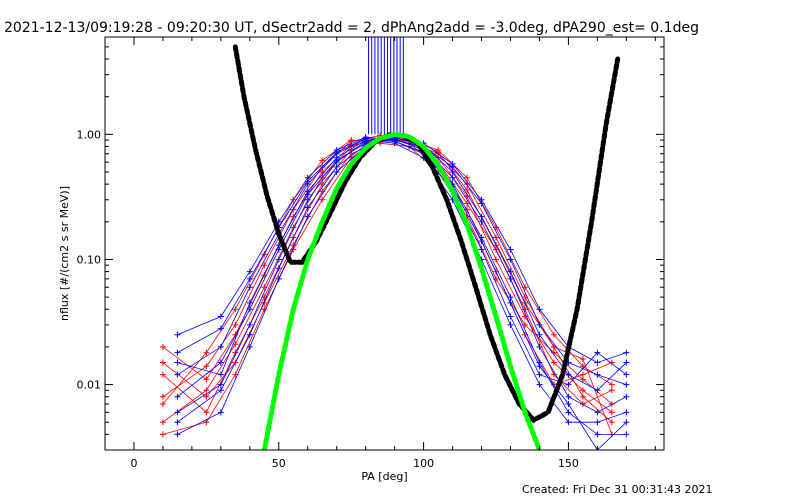 Image resolution: width=800 pixels, height=500 pixels. I want to click on y-tick-label: 1.00, so click(89, 134).